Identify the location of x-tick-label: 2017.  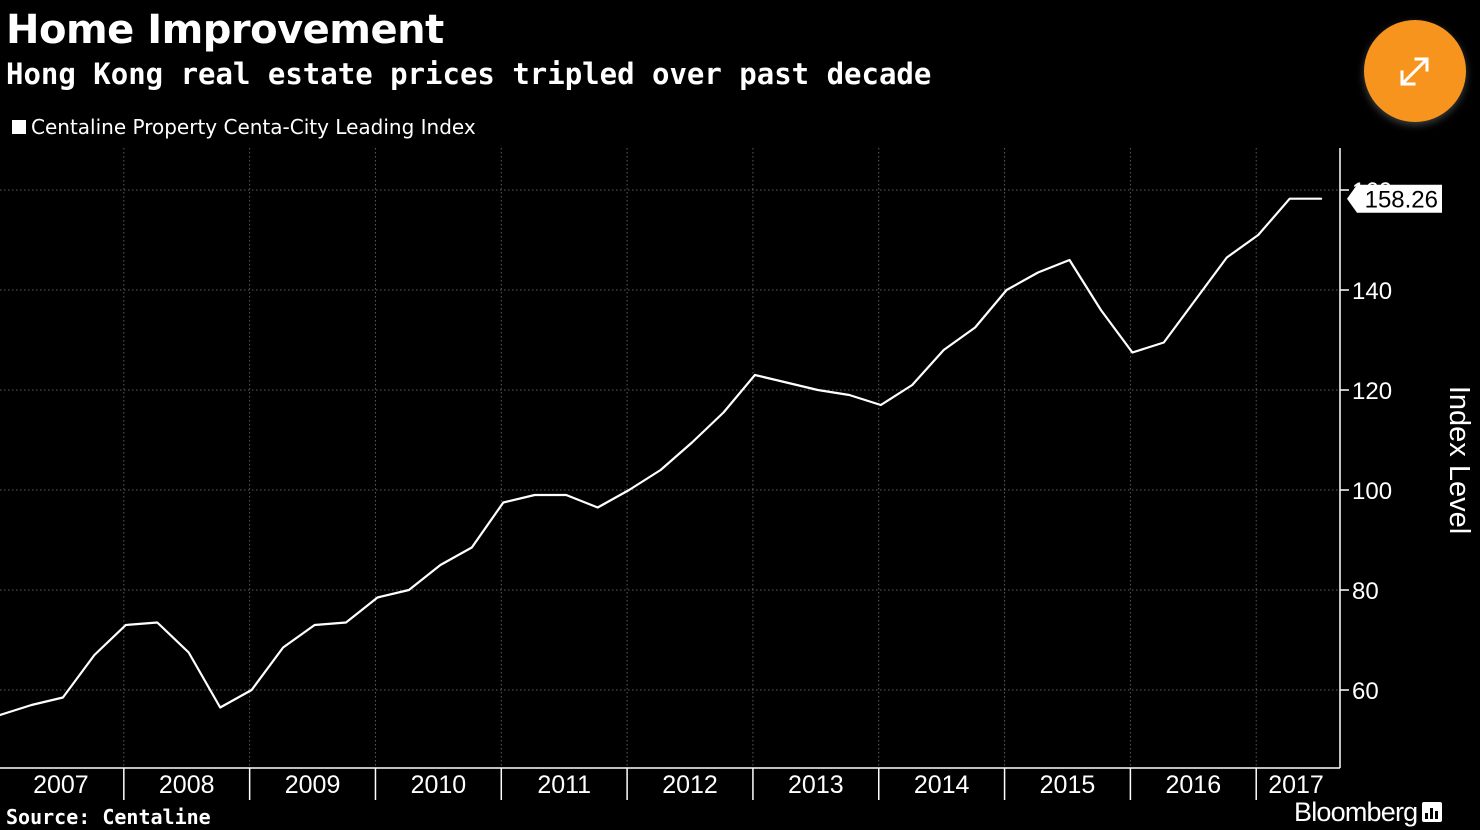
(1296, 785).